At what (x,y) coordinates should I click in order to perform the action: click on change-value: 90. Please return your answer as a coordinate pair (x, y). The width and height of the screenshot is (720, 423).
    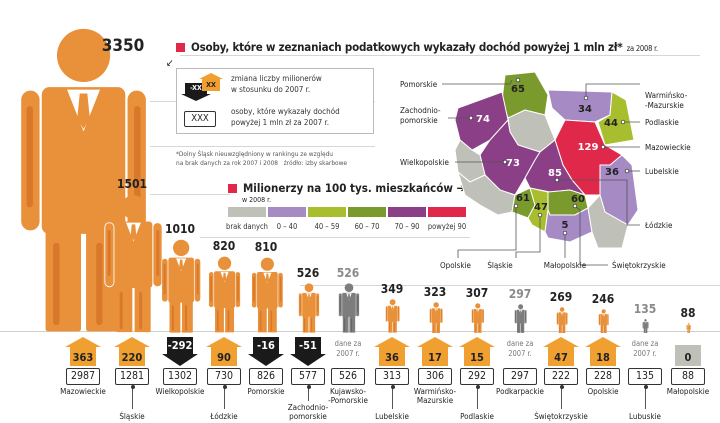
    Looking at the image, I should click on (224, 357).